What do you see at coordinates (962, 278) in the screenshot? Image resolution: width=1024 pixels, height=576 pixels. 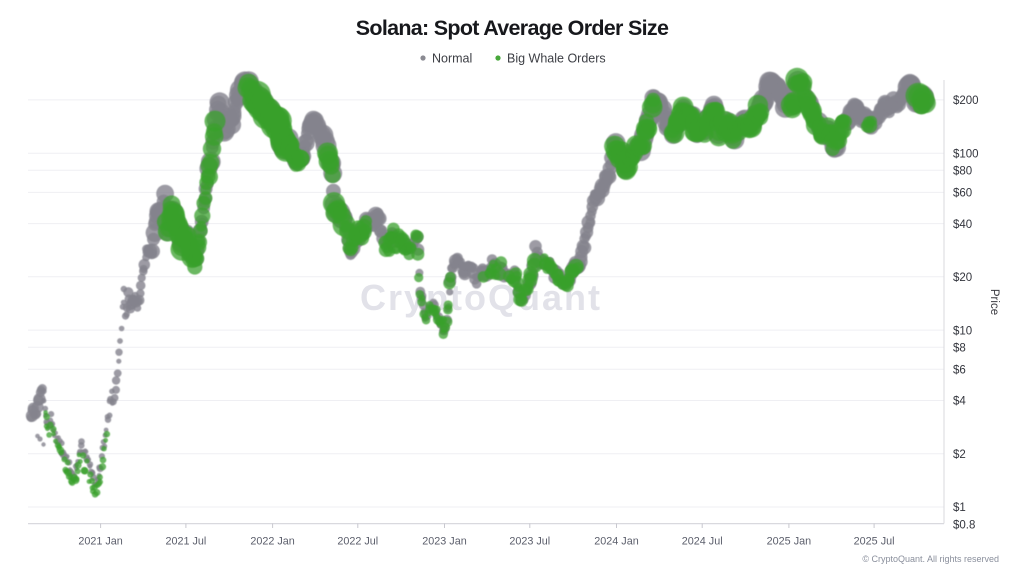 I see `svg-text: $20` at bounding box center [962, 278].